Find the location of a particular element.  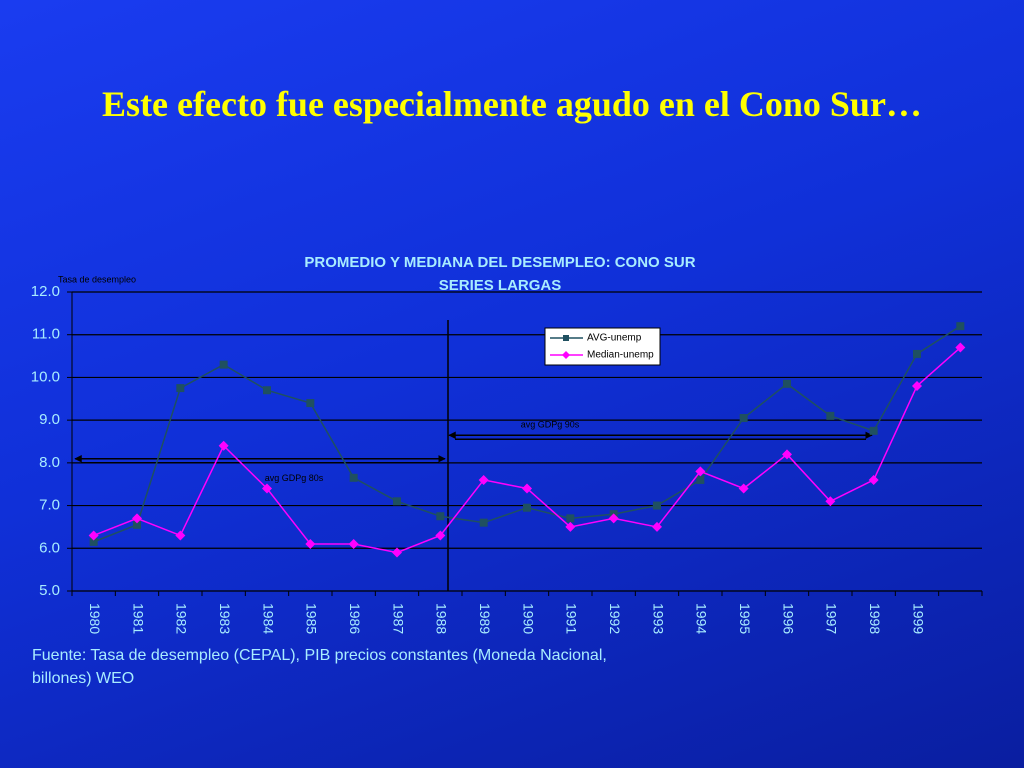

x-tick-label: 1994 is located at coordinates (702, 618).